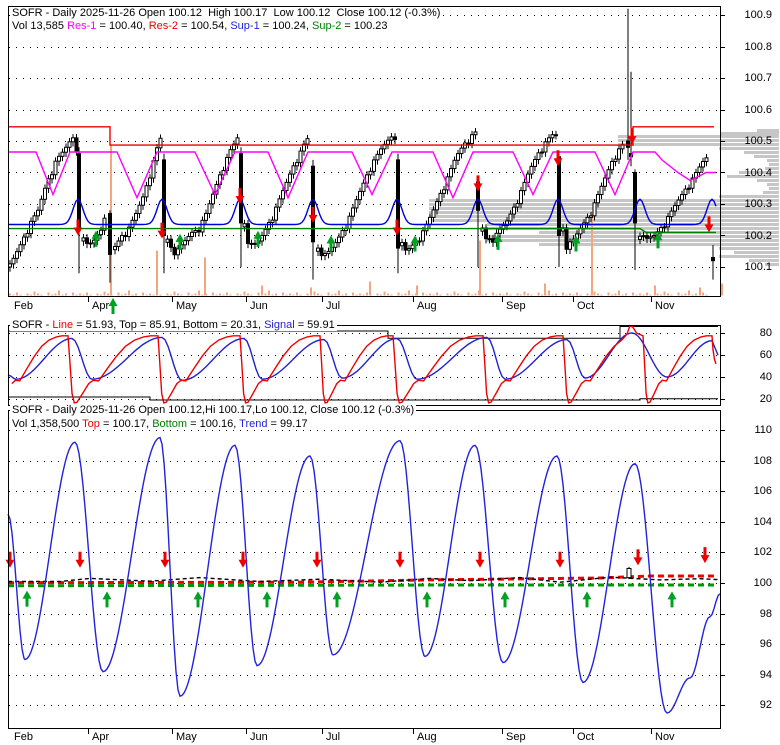 The width and height of the screenshot is (780, 745). Describe the element at coordinates (122, 26) in the screenshot. I see `legend-segment: = 100.40,` at that location.